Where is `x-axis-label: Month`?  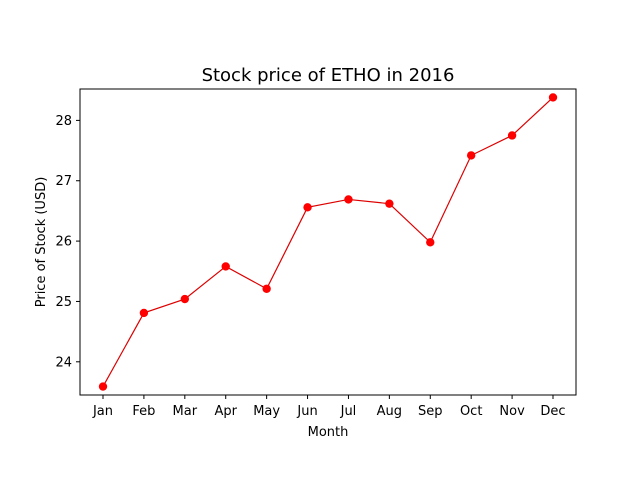 x-axis-label: Month is located at coordinates (328, 432).